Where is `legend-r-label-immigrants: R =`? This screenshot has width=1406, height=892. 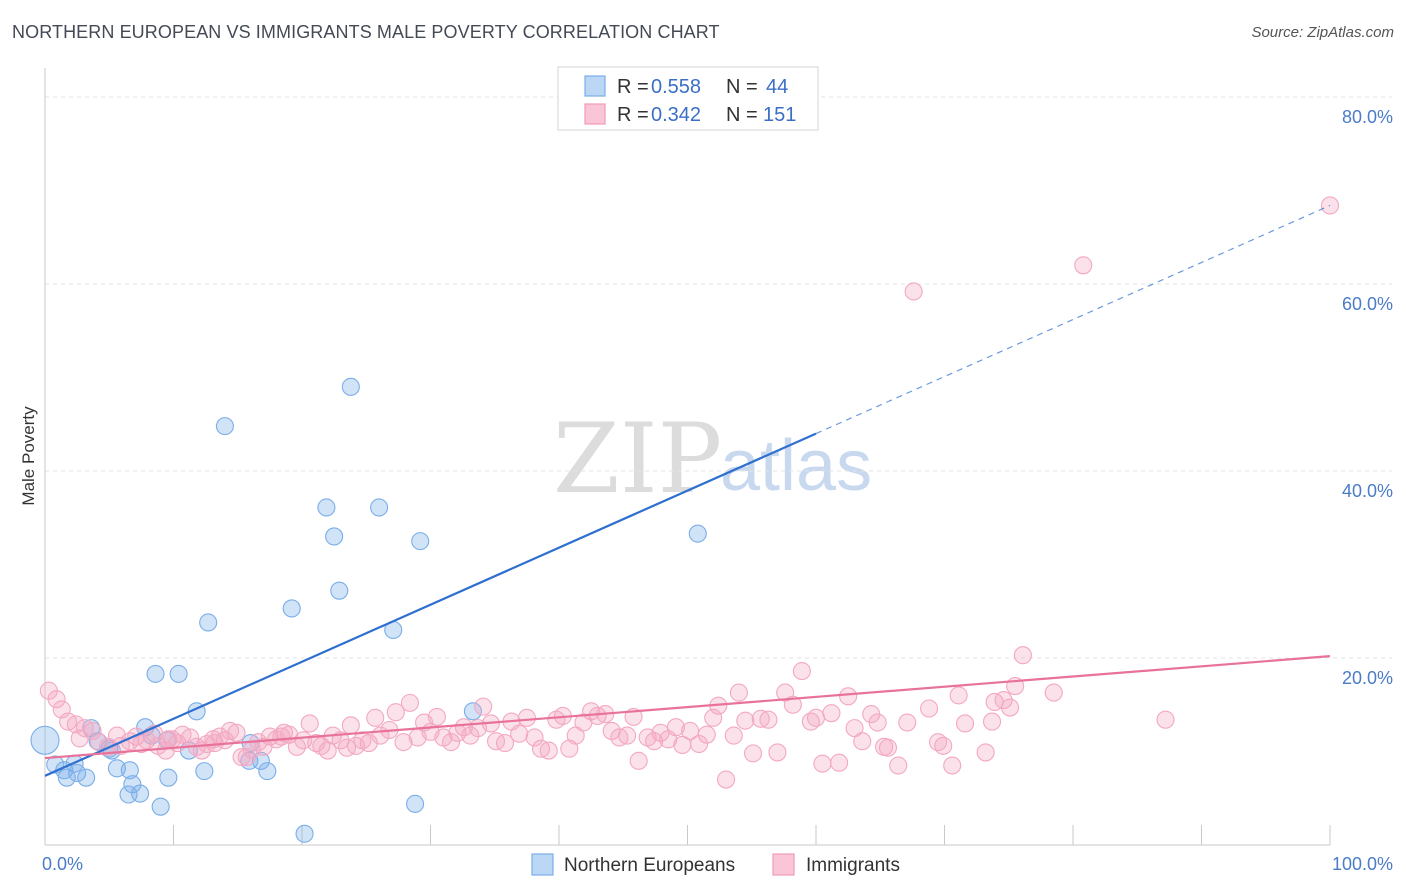
legend-r-label-immigrants: R = is located at coordinates (633, 115).